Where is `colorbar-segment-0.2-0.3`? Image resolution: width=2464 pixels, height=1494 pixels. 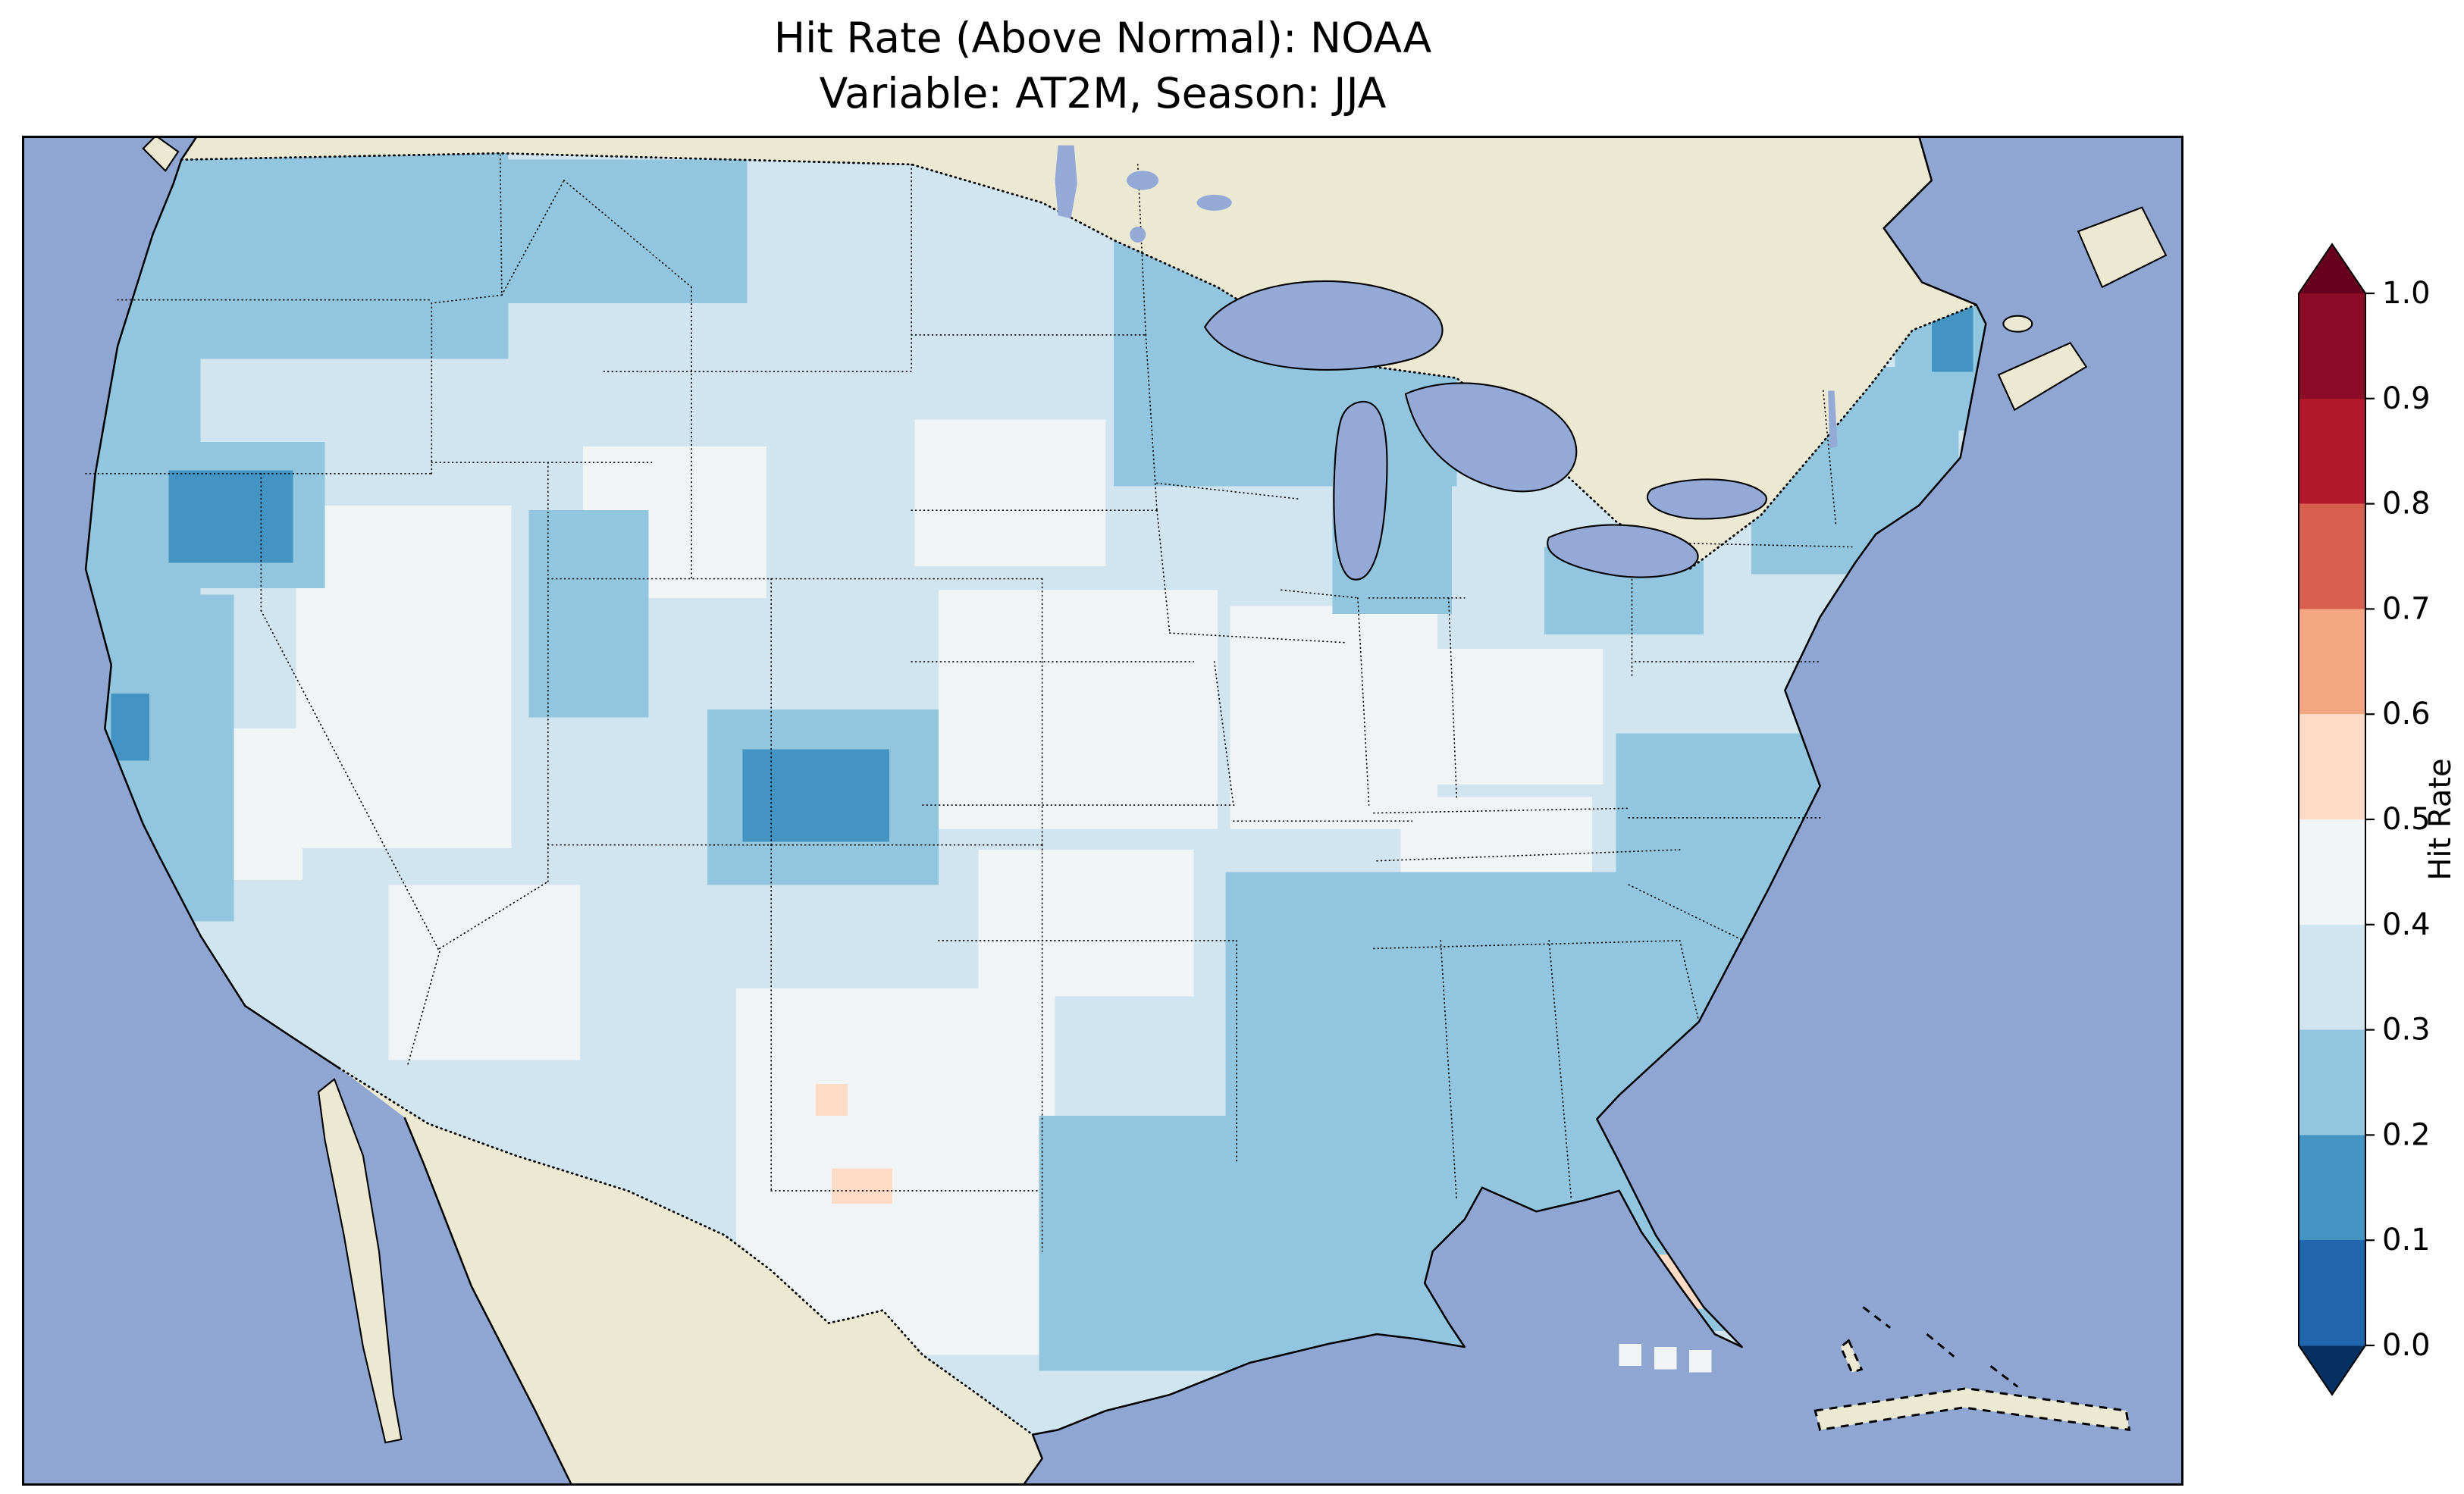 colorbar-segment-0.2-0.3 is located at coordinates (2332, 1082).